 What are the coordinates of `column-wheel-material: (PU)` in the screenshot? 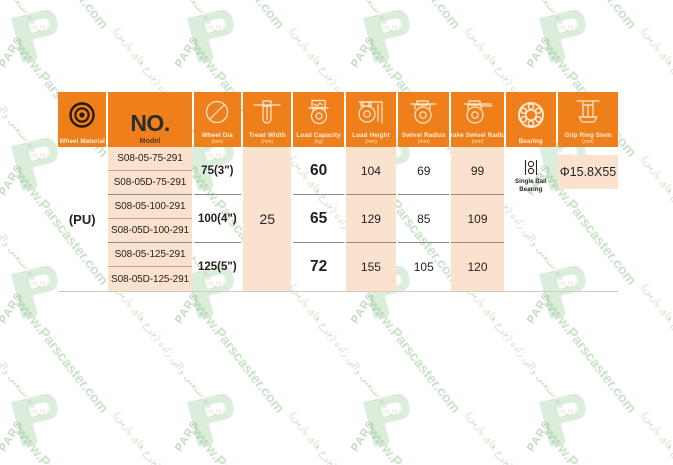 It's located at (82, 219).